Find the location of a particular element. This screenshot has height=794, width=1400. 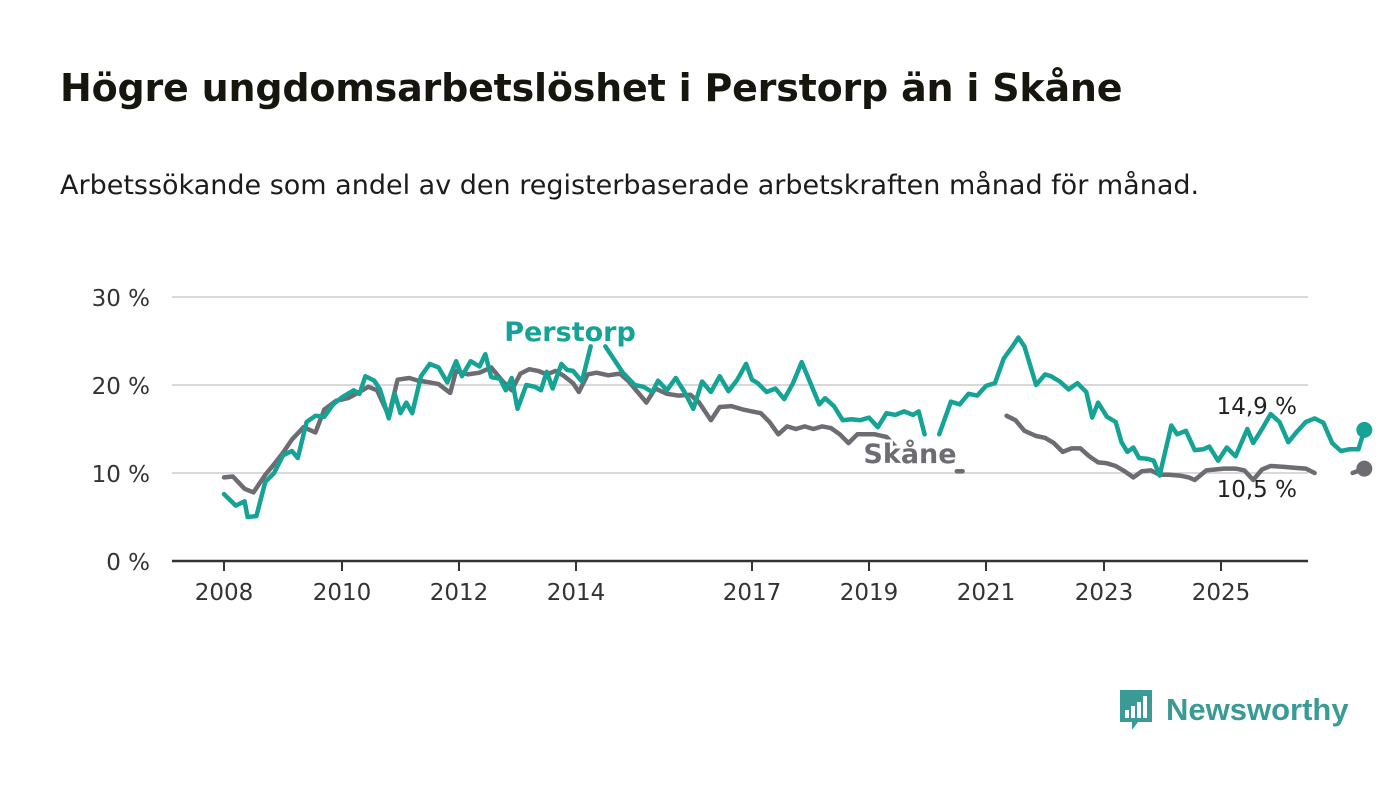

y-tick-label: 30 % is located at coordinates (121, 299).